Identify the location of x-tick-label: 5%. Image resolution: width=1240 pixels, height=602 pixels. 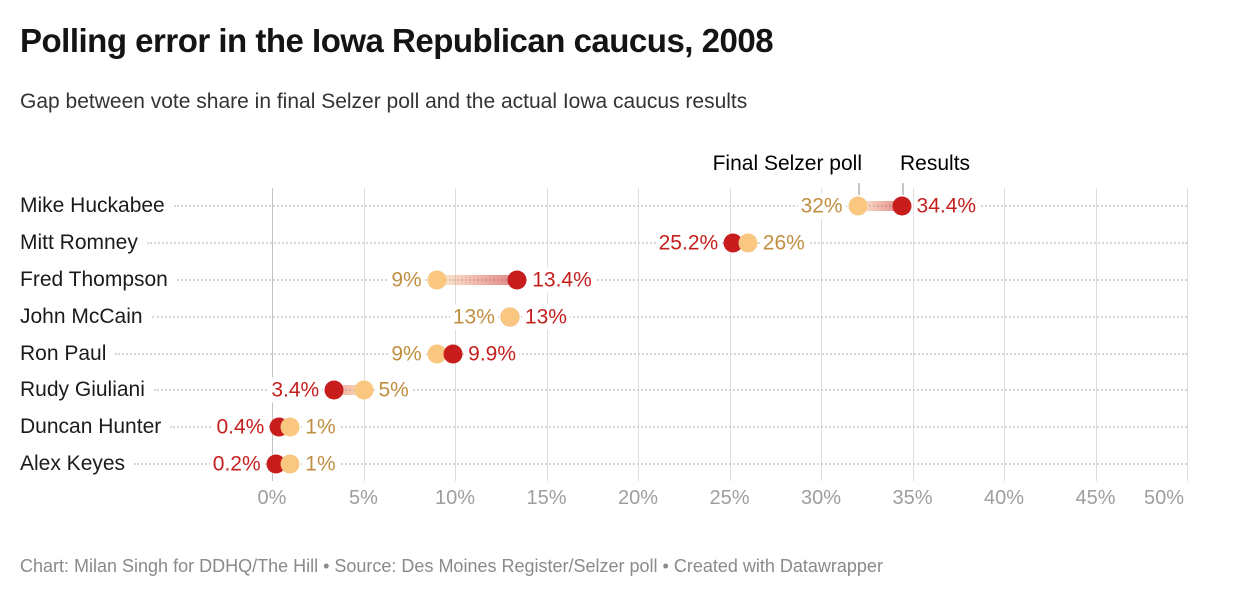
(363, 498).